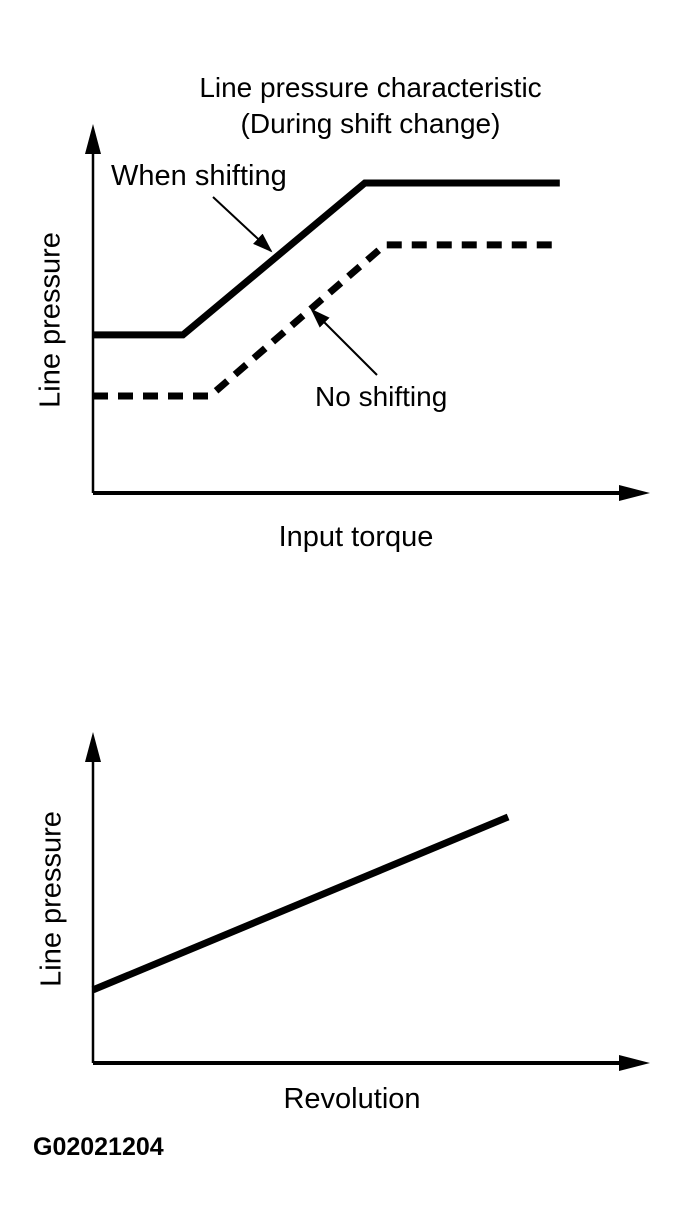  Describe the element at coordinates (370, 87) in the screenshot. I see `top-chart-title: Line pressure characteristic` at that location.